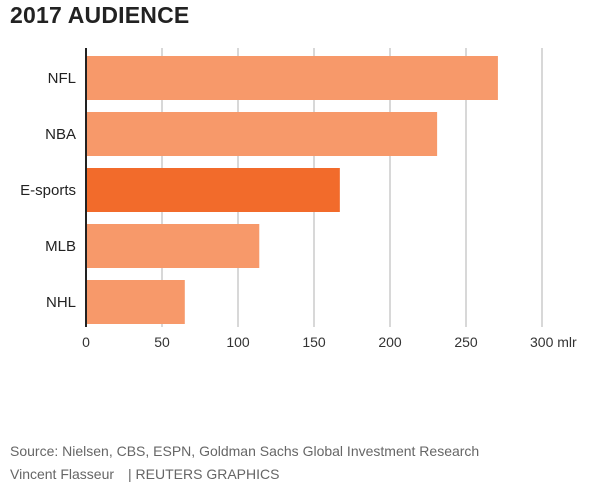 The image size is (593, 488). Describe the element at coordinates (204, 474) in the screenshot. I see `publisher-credit: | REUTERS GRAPHICS` at that location.